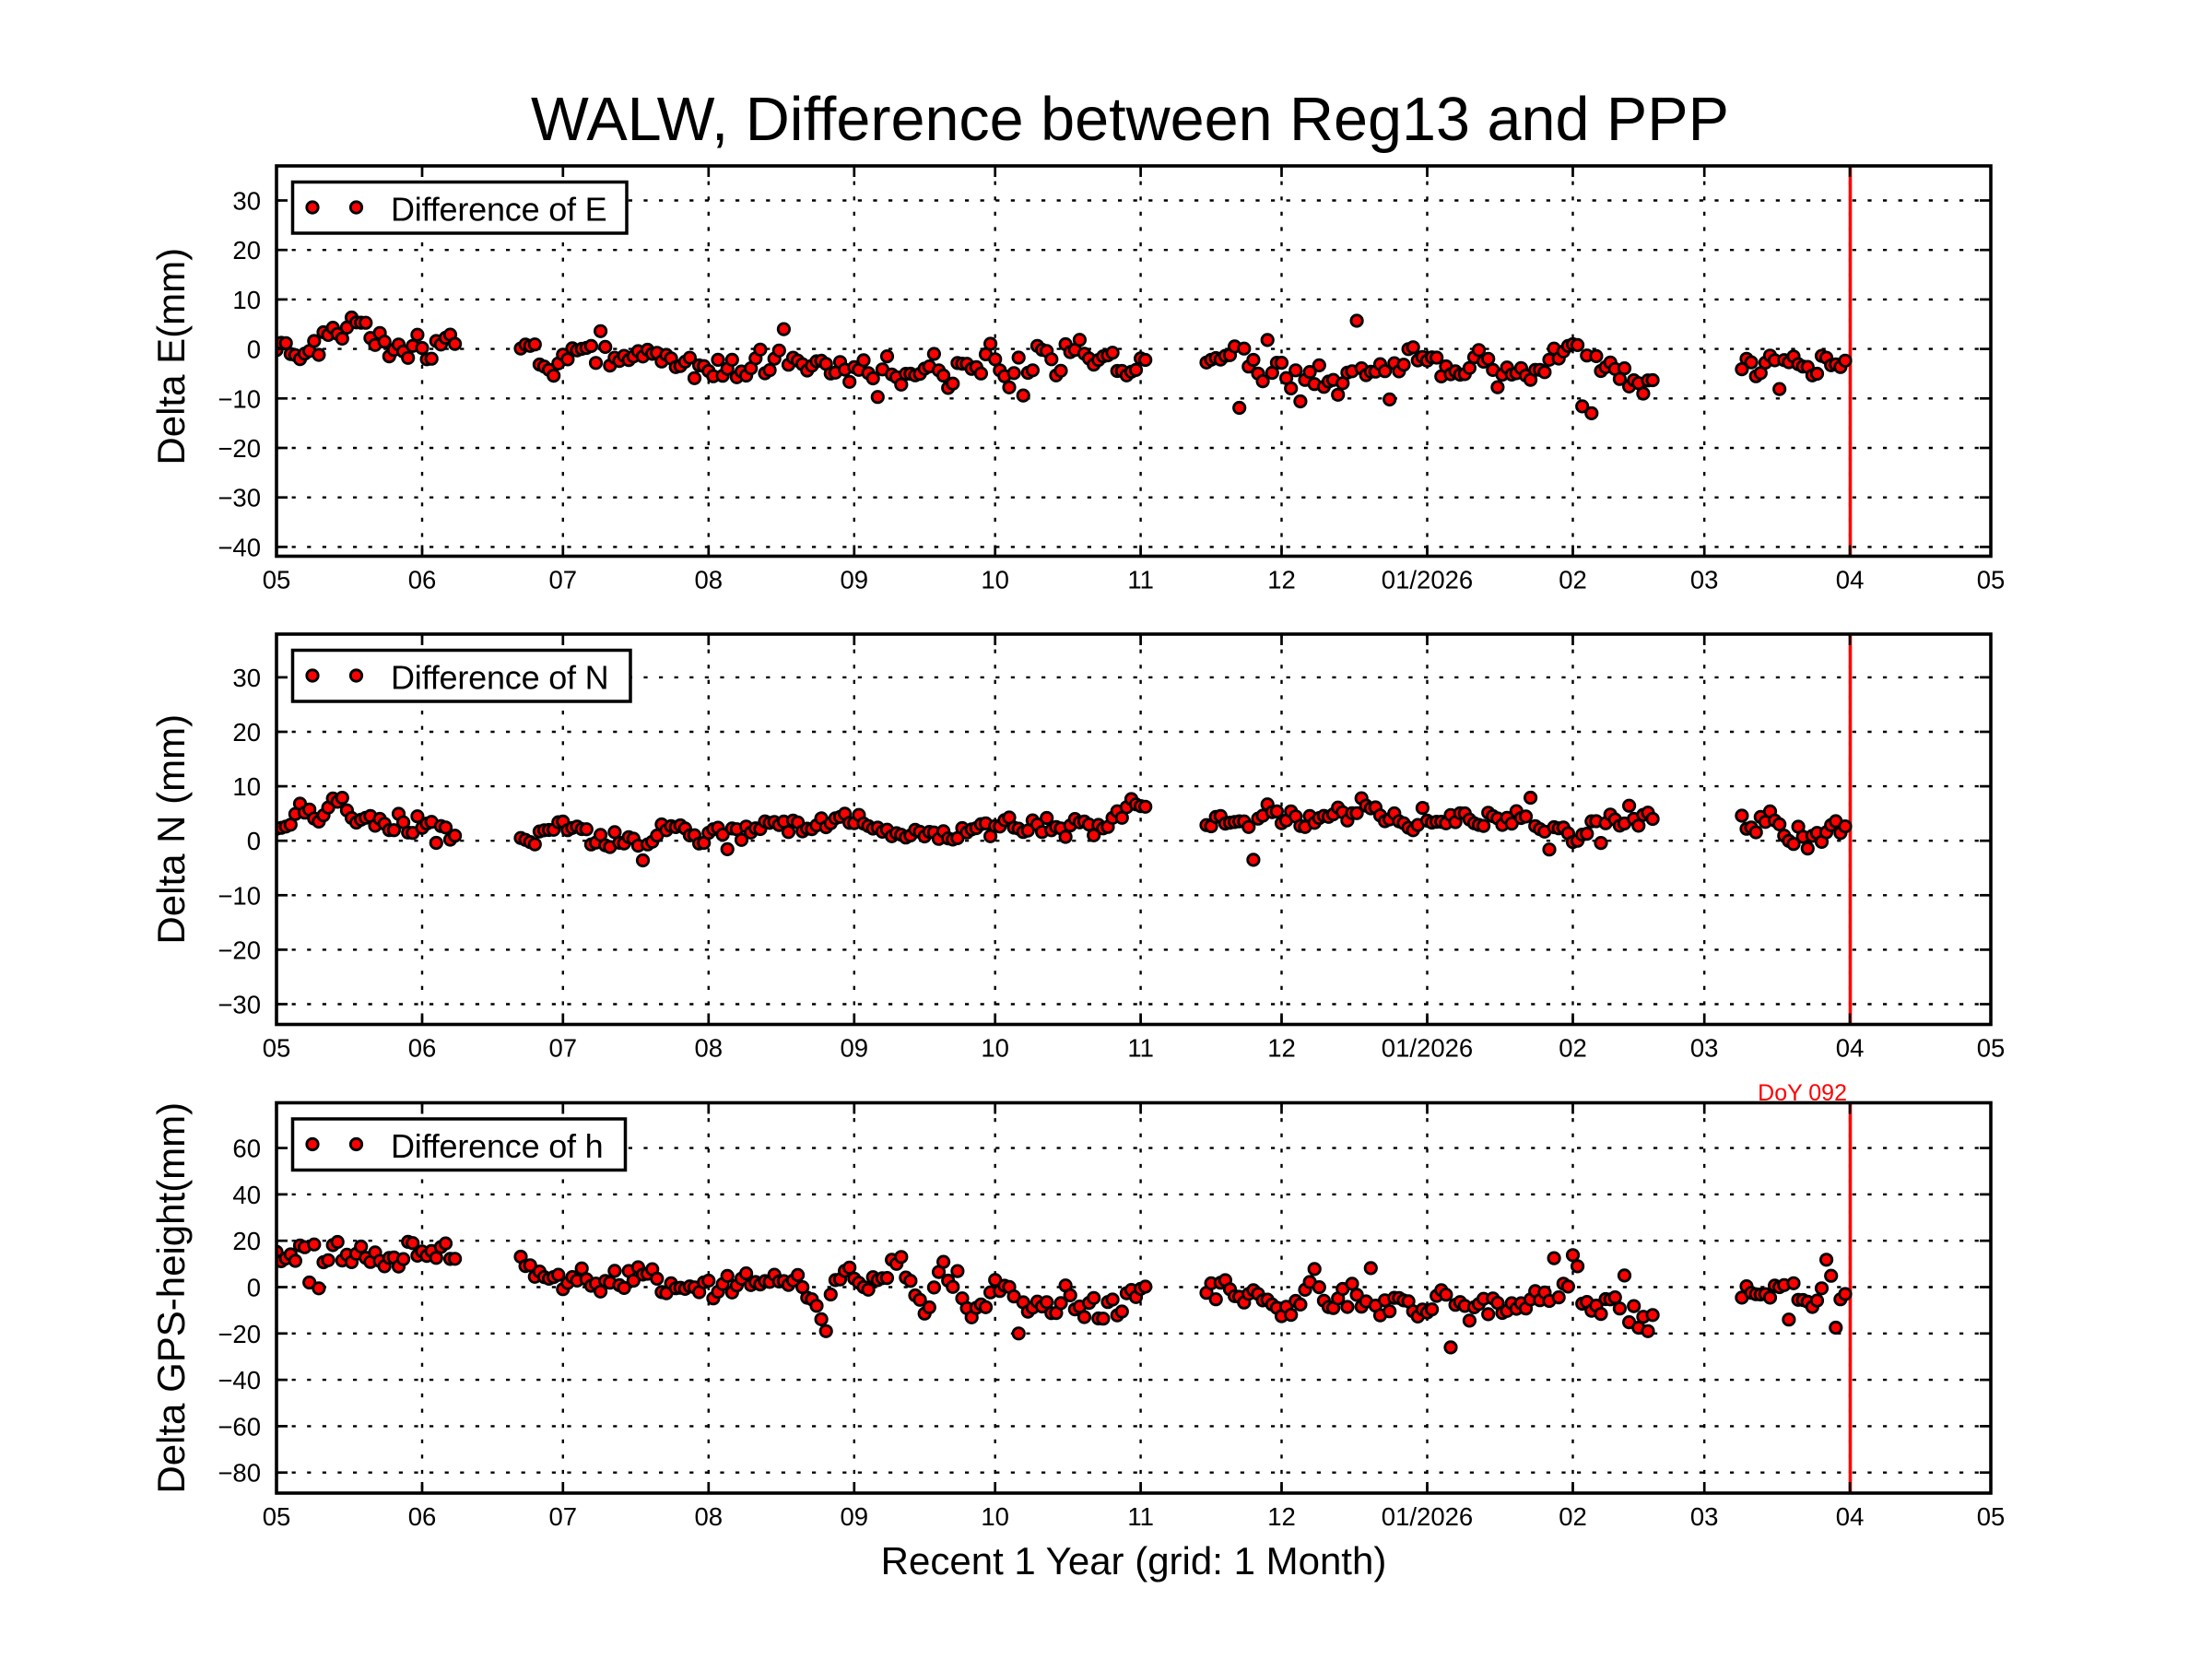  What do you see at coordinates (1130, 120) in the screenshot?
I see `svg-text:WALW, Difference between Reg13: WALW, Difference between Reg13 and PPP` at bounding box center [1130, 120].